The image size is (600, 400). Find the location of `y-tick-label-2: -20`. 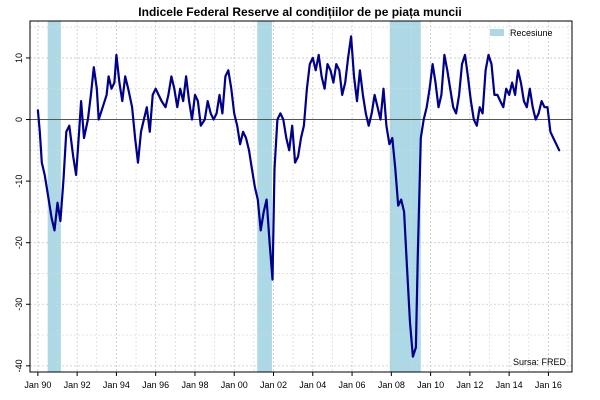

y-tick-label-2: -20 is located at coordinates (19, 242).